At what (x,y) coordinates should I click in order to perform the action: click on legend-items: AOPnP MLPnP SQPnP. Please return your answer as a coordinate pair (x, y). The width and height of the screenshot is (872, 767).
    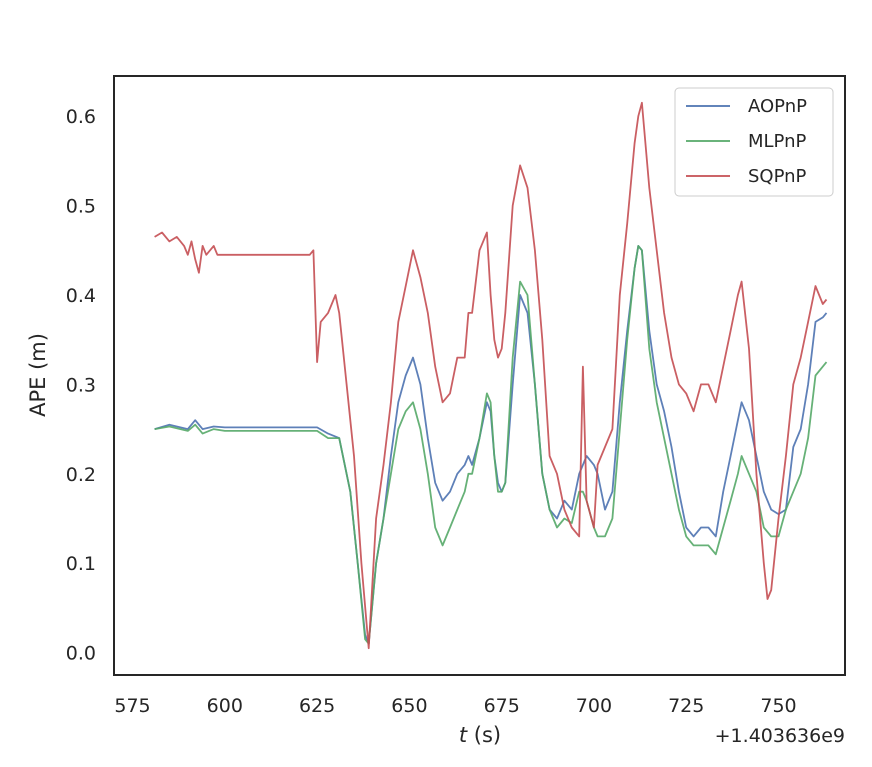
    Looking at the image, I should click on (746, 141).